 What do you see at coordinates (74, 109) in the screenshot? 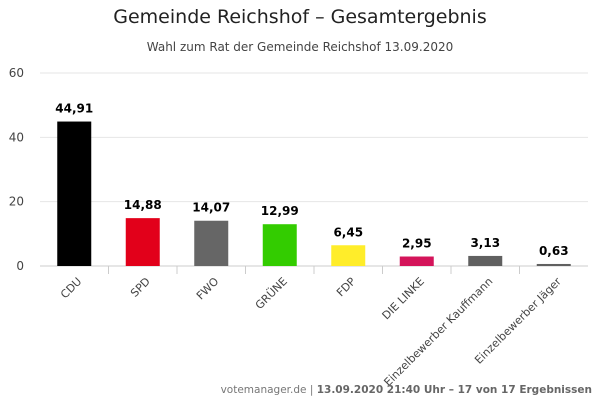
I see `data-label: 44,91` at bounding box center [74, 109].